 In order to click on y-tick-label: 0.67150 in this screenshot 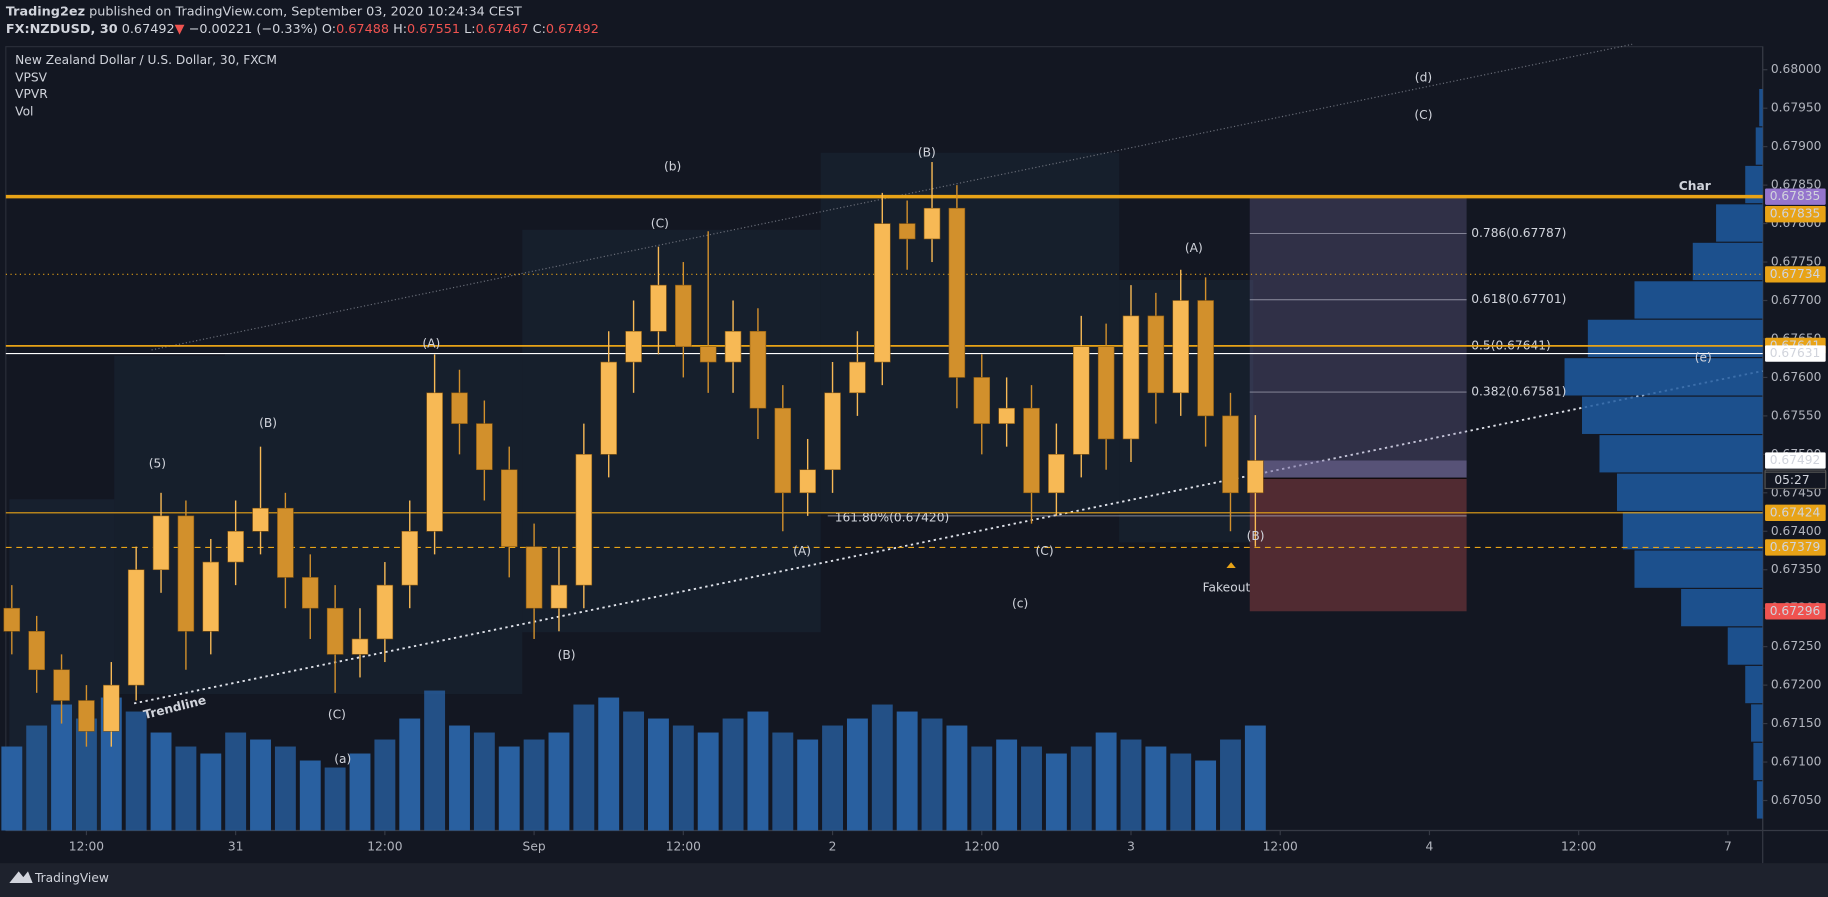, I will do `click(1796, 723)`.